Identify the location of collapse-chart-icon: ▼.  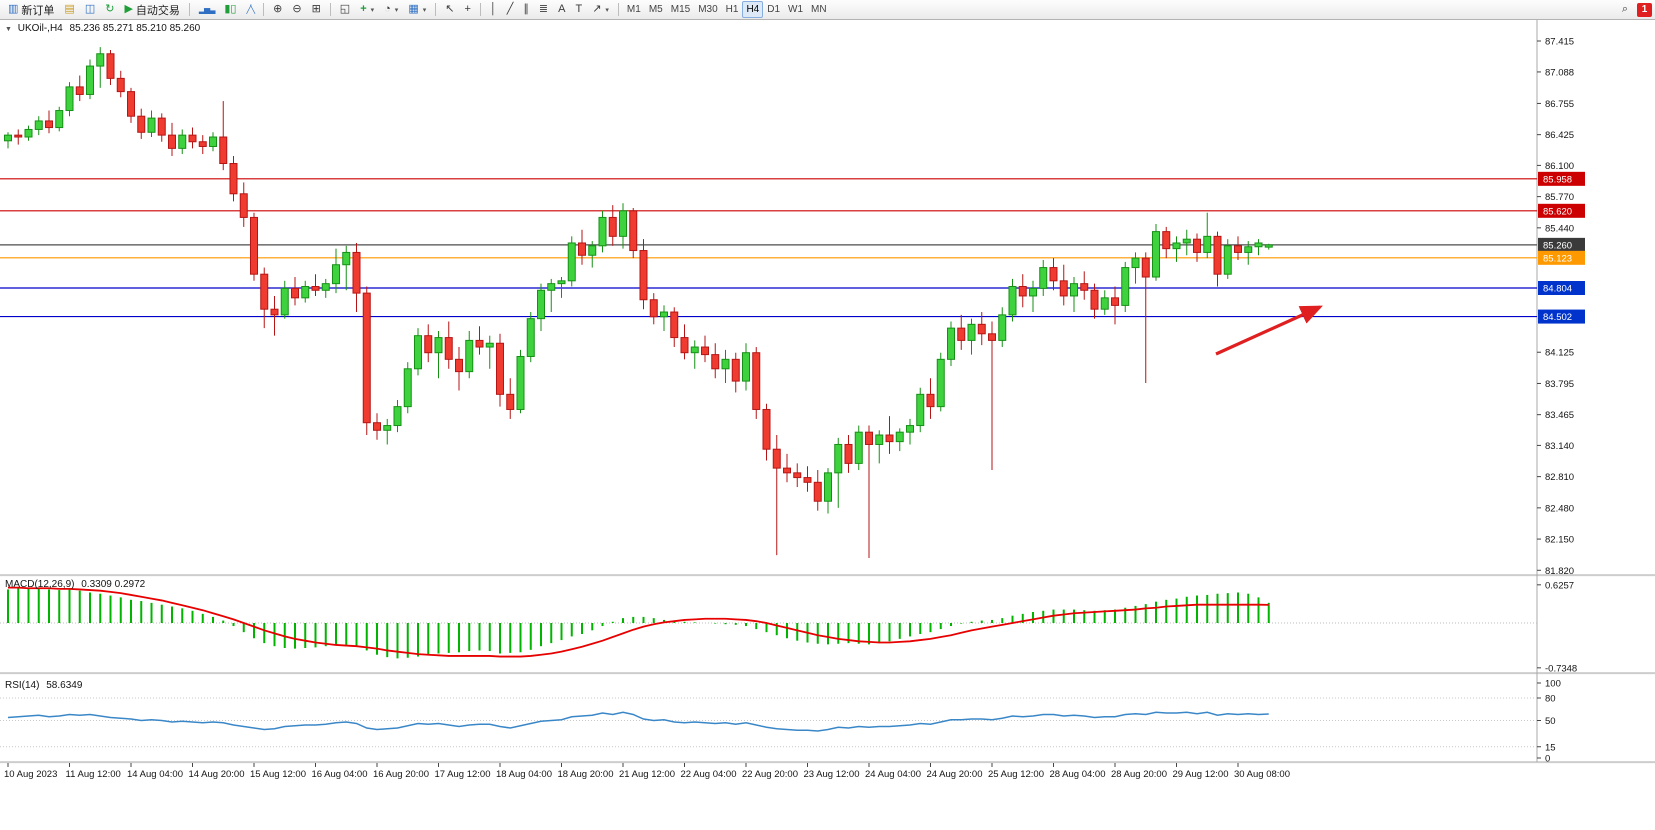
(8, 29).